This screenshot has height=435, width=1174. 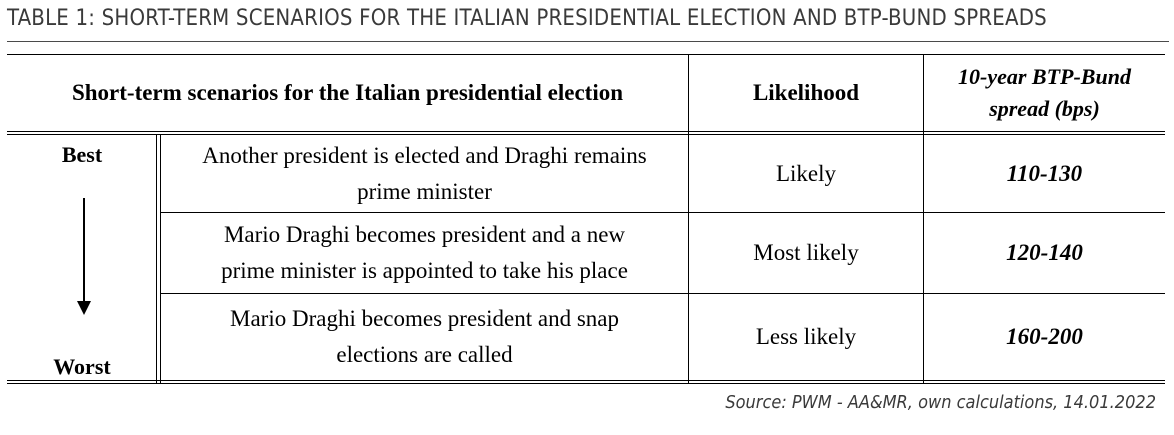 I want to click on table-row-likelihood: Most likely, so click(x=806, y=252).